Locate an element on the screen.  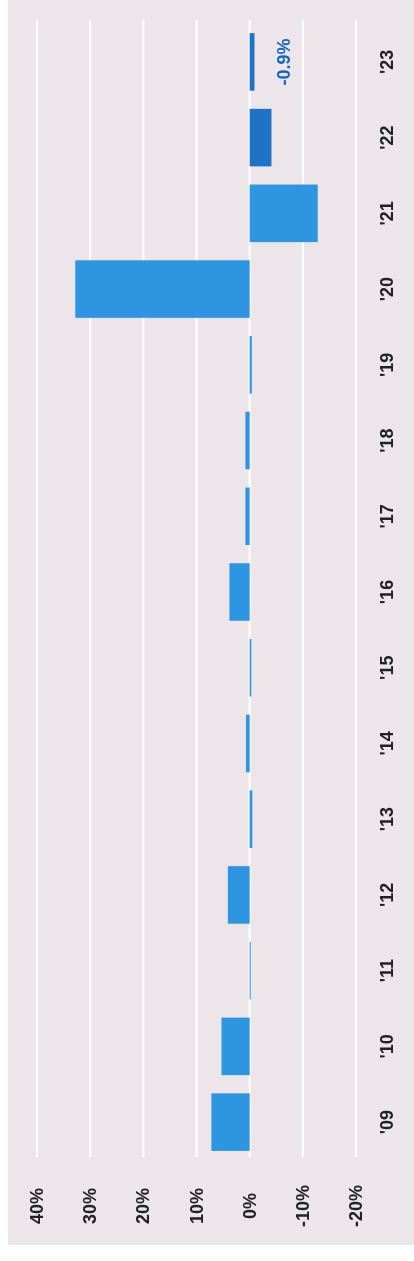
y-tick-label: '11 is located at coordinates (387, 971).